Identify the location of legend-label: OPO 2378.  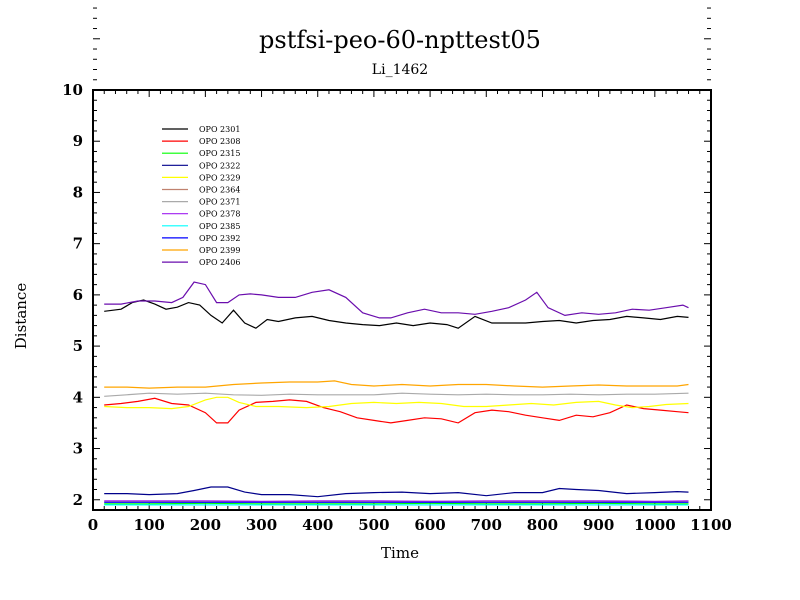
(219, 214).